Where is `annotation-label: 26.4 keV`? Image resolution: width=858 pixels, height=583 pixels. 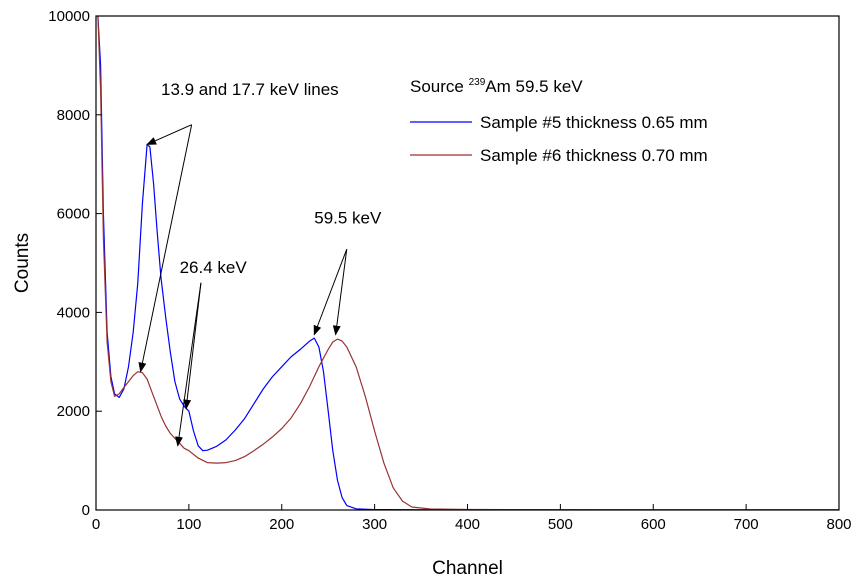
annotation-label: 26.4 keV is located at coordinates (214, 267).